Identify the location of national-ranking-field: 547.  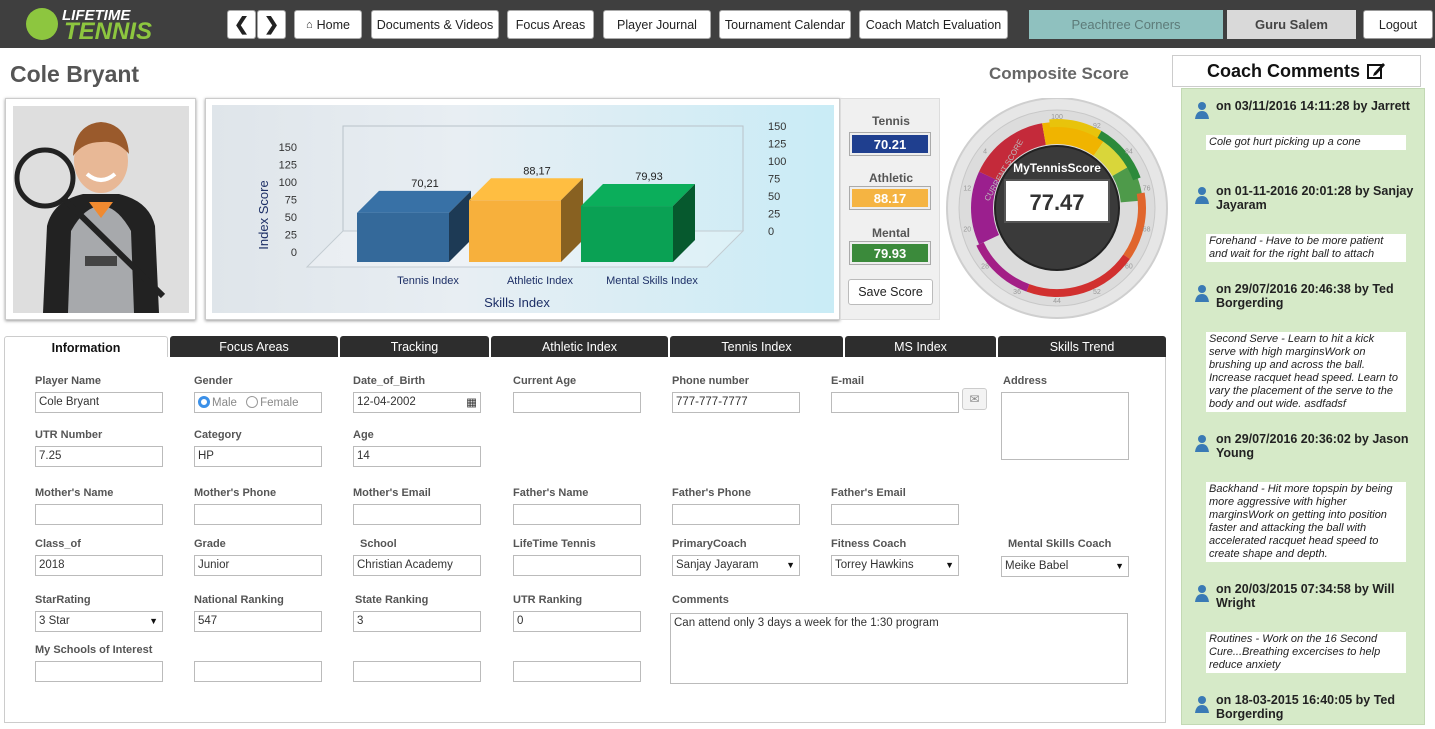
(258, 621).